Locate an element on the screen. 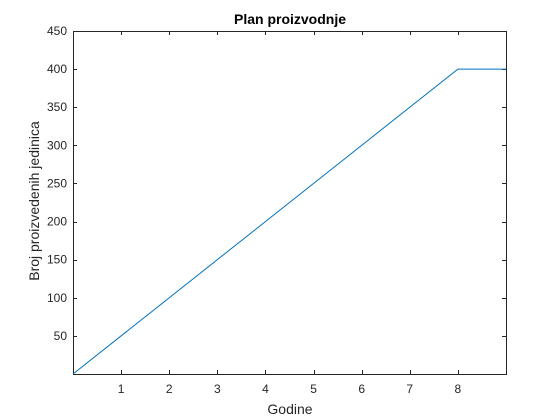 The width and height of the screenshot is (560, 420). y-tick-label: 400 is located at coordinates (57, 69).